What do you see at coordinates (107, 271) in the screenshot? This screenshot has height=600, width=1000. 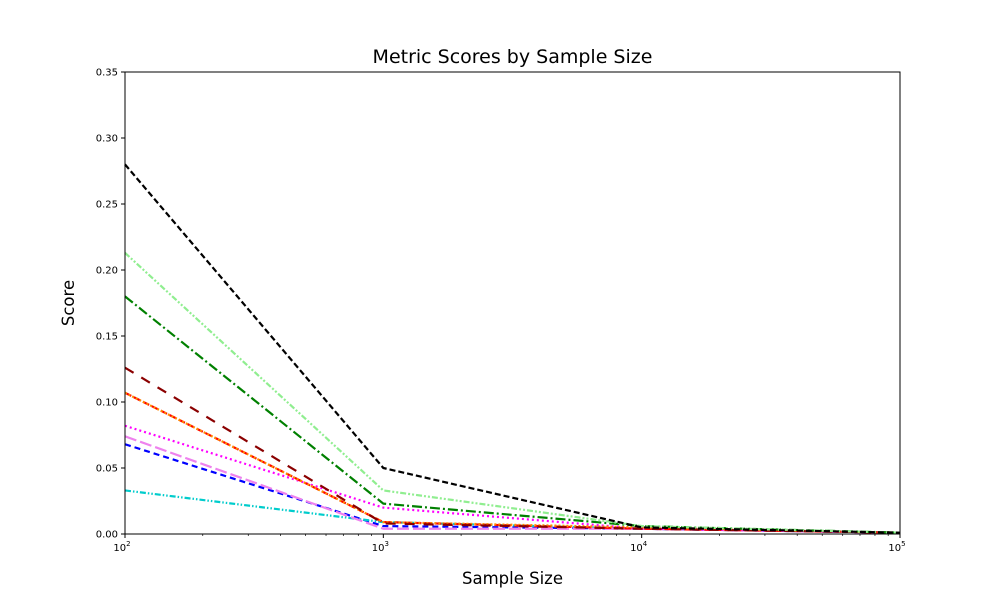 I see `y-tick-label: 0.20` at bounding box center [107, 271].